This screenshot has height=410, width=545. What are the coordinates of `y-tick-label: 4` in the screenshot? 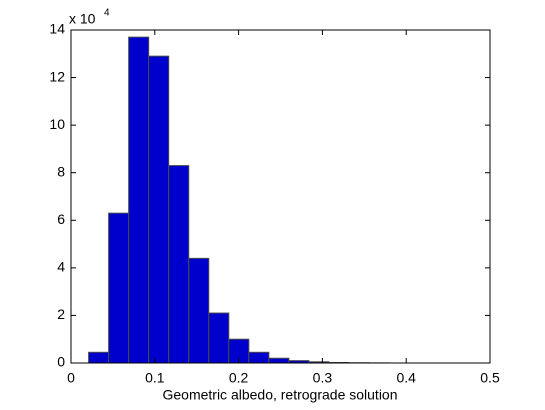 It's located at (61, 267).